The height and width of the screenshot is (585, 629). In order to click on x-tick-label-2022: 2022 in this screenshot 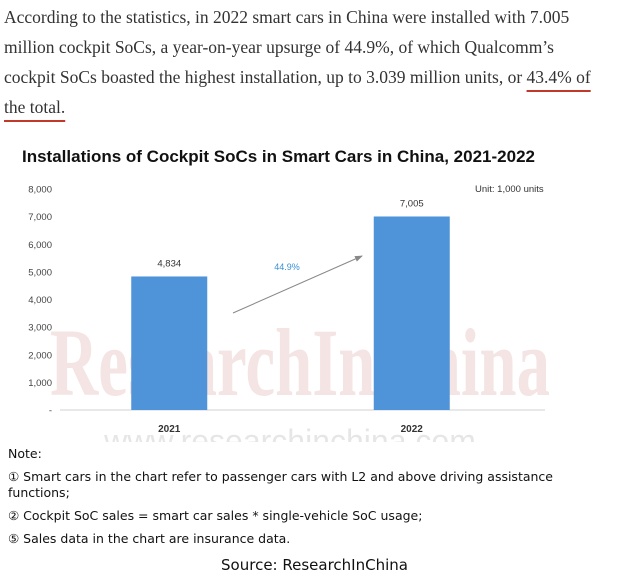, I will do `click(412, 429)`.